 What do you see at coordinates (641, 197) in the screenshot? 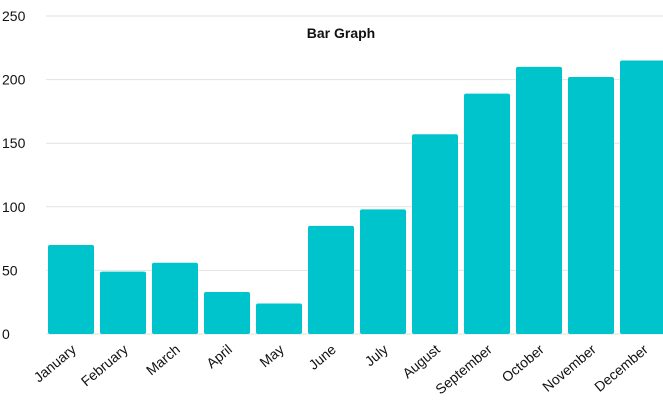
I see `bar-december` at bounding box center [641, 197].